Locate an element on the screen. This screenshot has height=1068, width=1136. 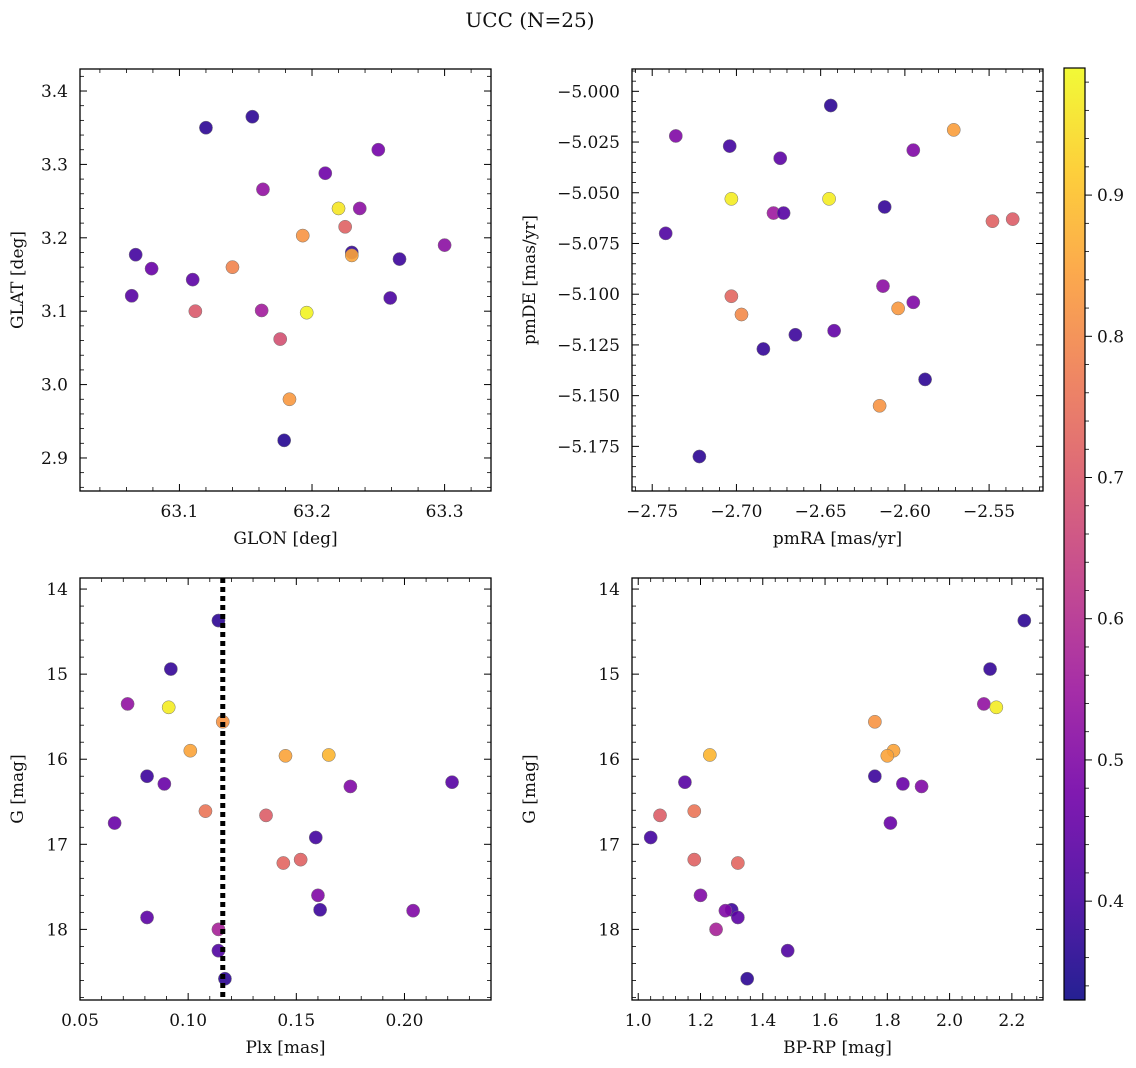
y-axis-label: GLAT [deg] is located at coordinates (18, 280).